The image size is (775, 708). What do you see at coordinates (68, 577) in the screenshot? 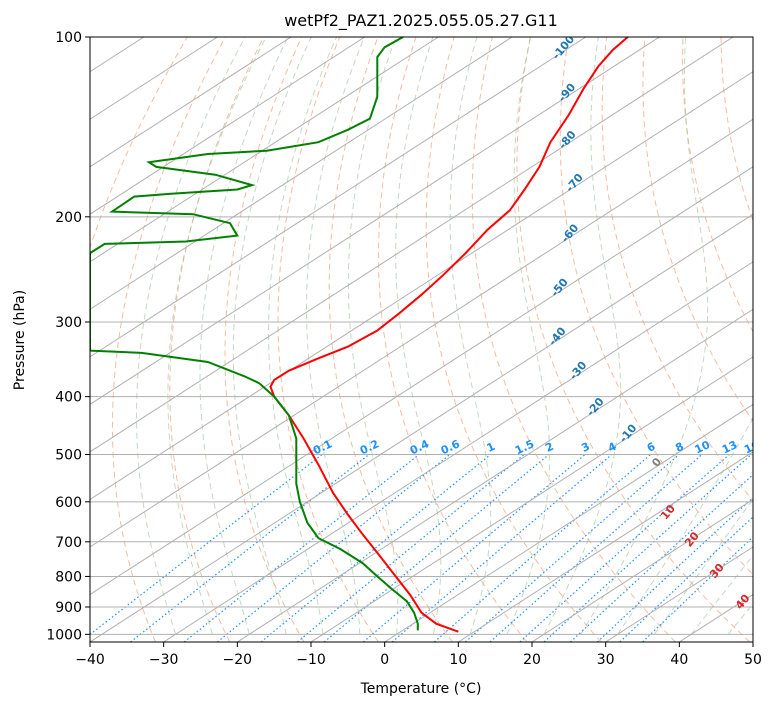
I see `y-tick-label: 800` at bounding box center [68, 577].